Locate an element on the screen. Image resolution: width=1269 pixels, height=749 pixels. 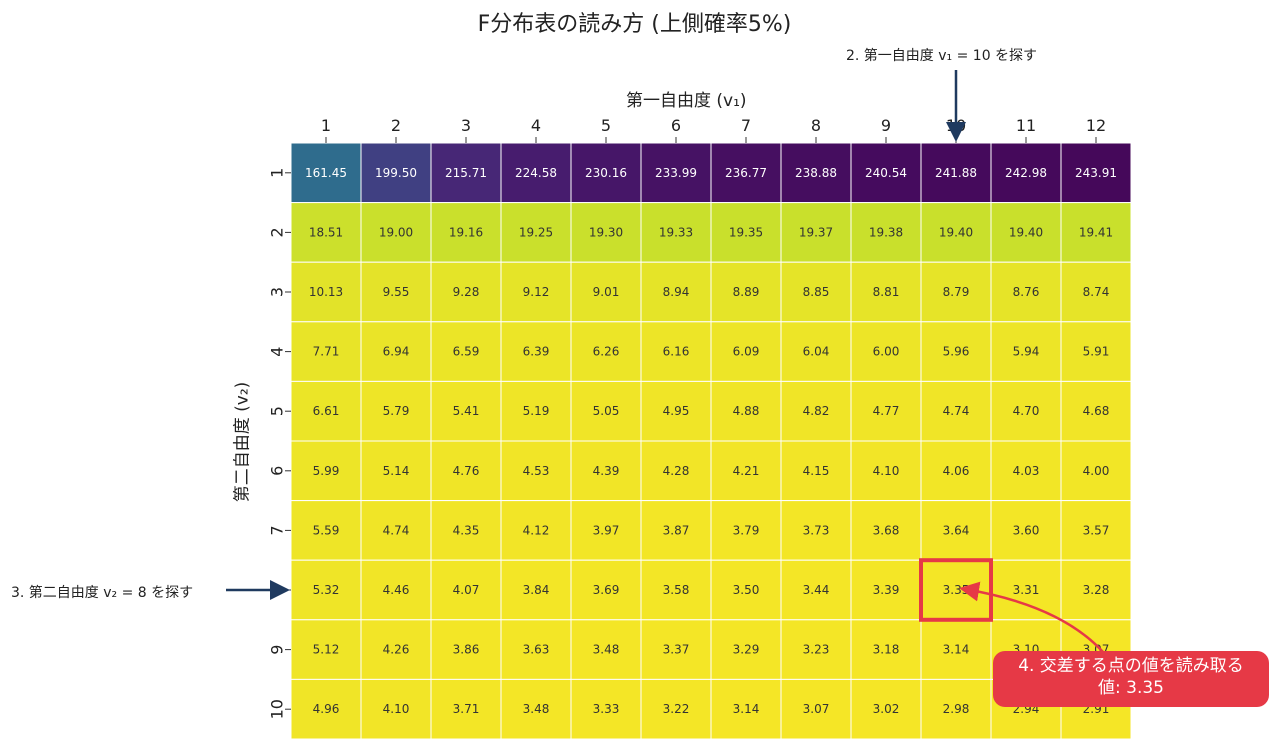
cell-value-label: 3.29 is located at coordinates (746, 650).